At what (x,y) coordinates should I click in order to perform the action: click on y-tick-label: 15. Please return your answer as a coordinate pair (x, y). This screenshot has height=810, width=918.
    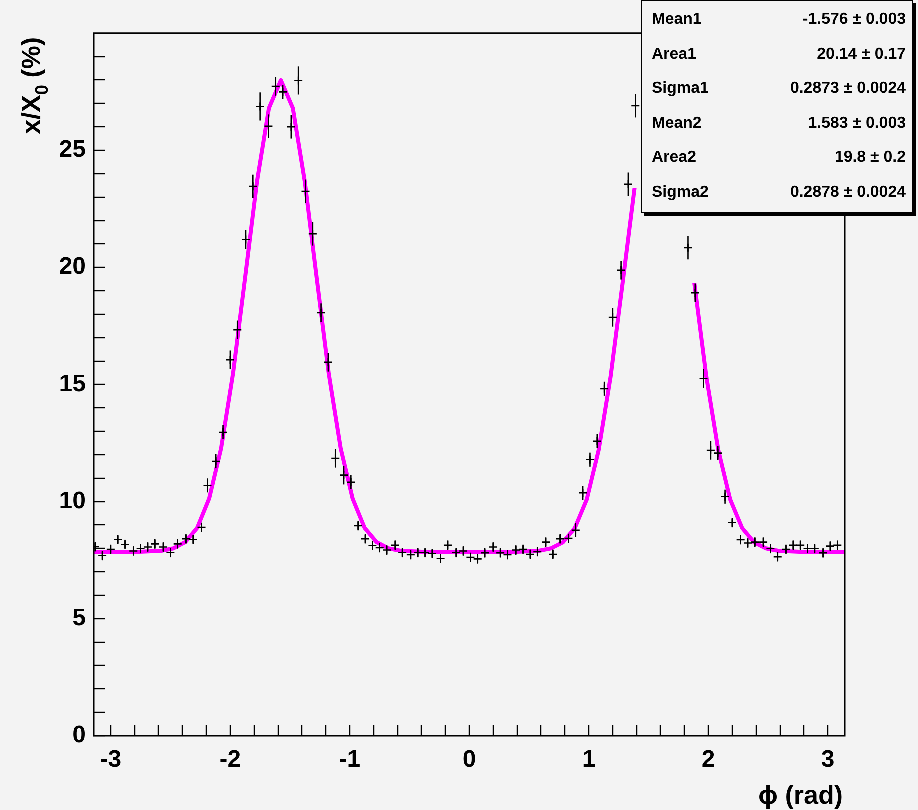
    Looking at the image, I should click on (72, 384).